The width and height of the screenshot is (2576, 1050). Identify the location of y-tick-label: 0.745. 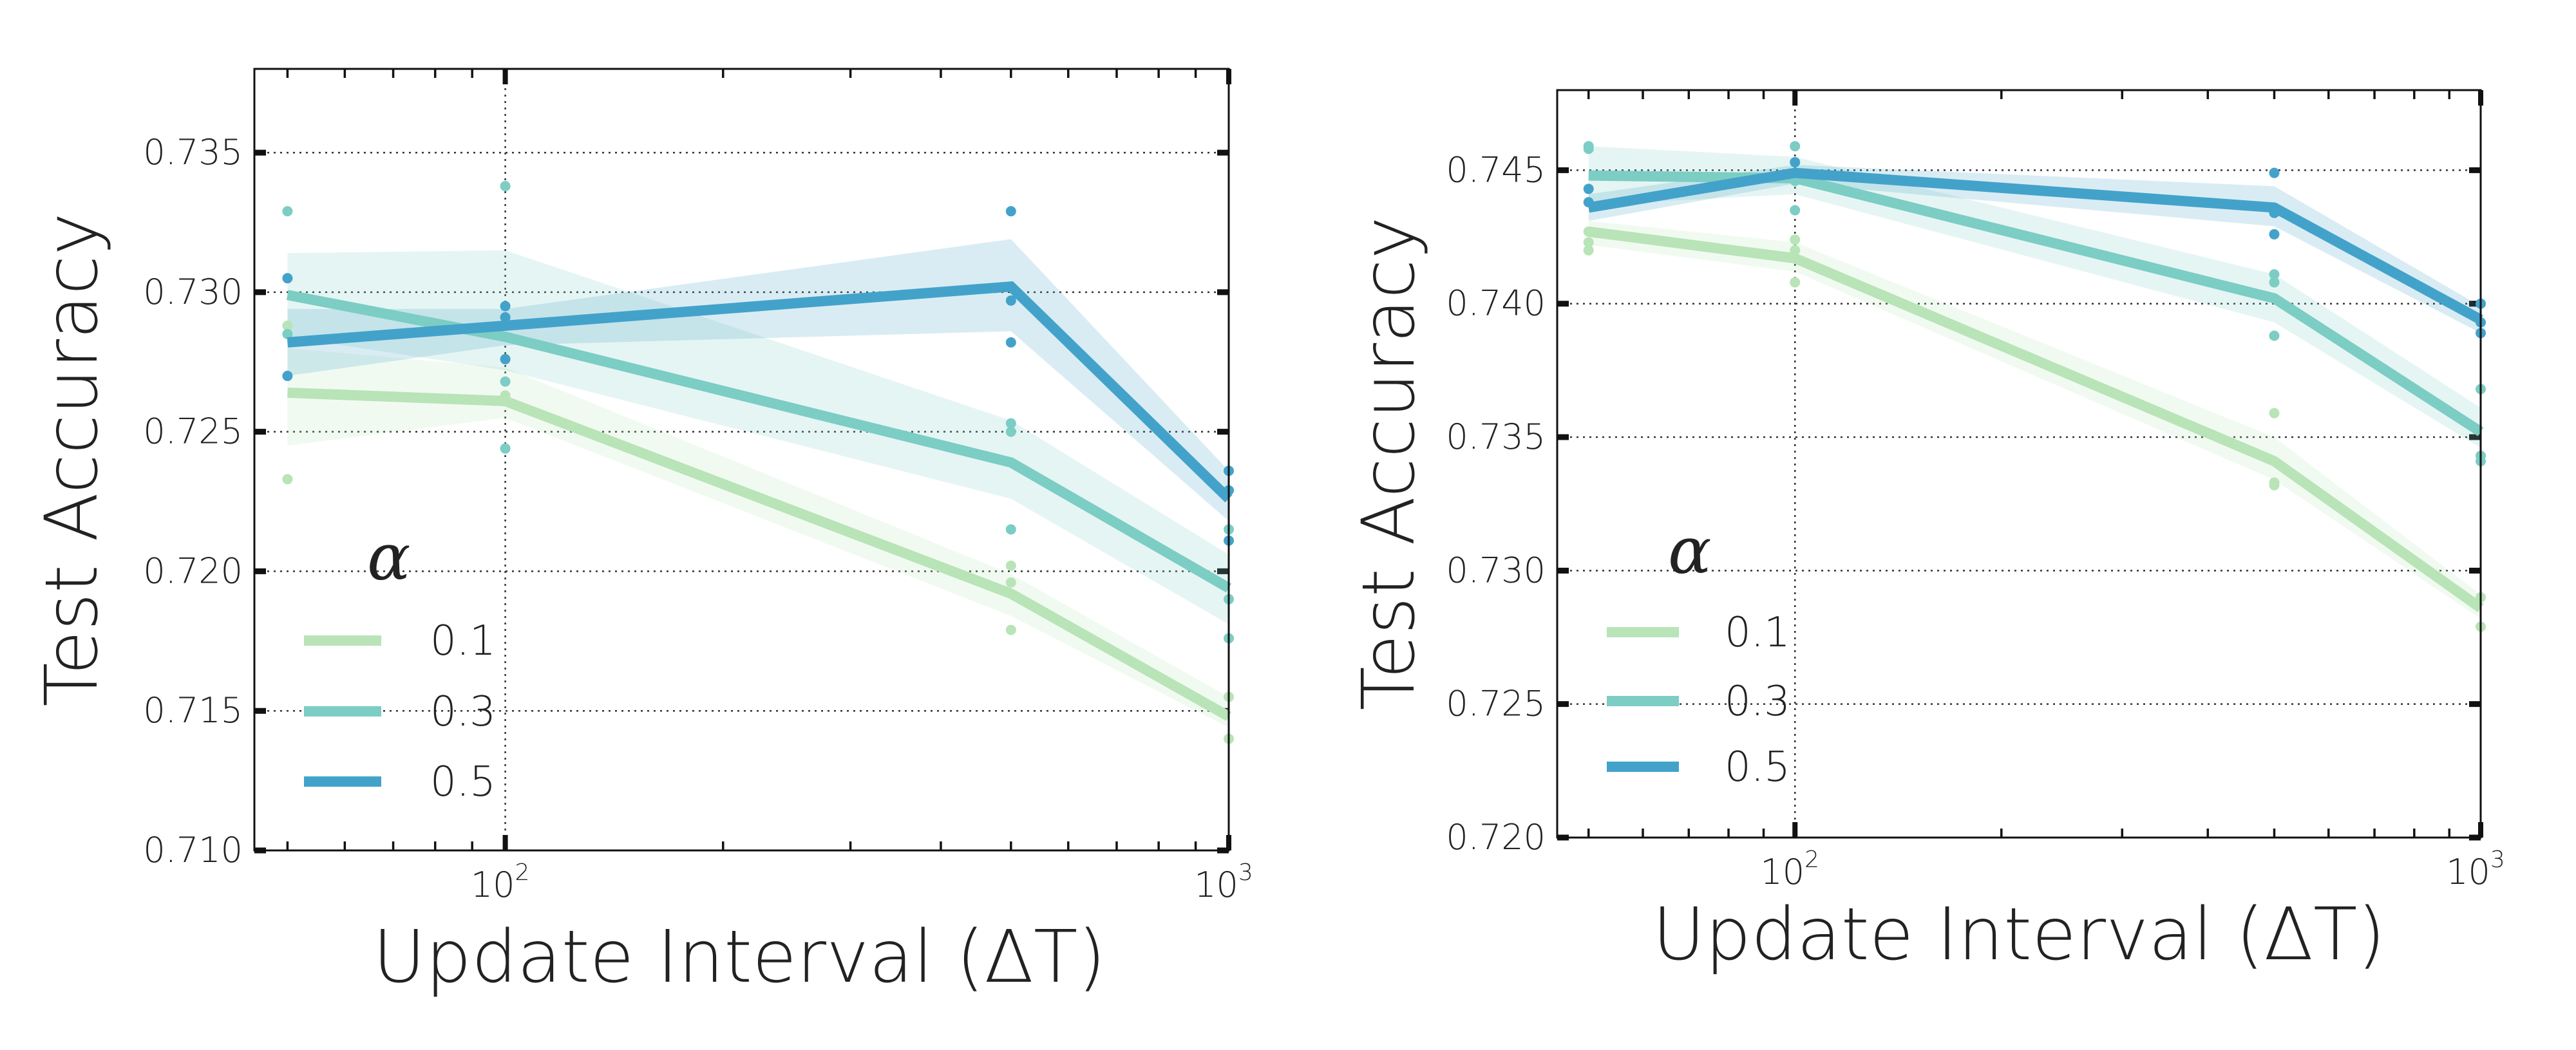
(1496, 169).